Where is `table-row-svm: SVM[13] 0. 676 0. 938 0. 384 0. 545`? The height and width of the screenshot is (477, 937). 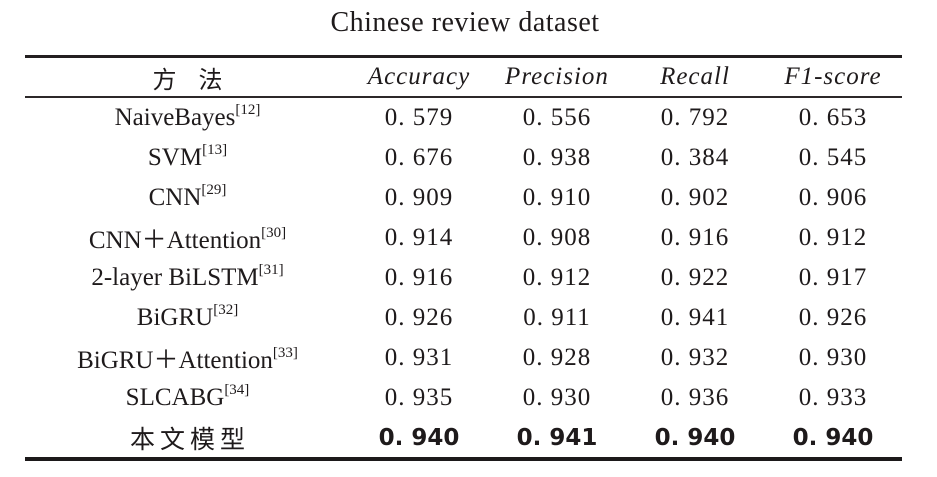 table-row-svm: SVM[13] 0. 676 0. 938 0. 384 0. 545 is located at coordinates (463, 158).